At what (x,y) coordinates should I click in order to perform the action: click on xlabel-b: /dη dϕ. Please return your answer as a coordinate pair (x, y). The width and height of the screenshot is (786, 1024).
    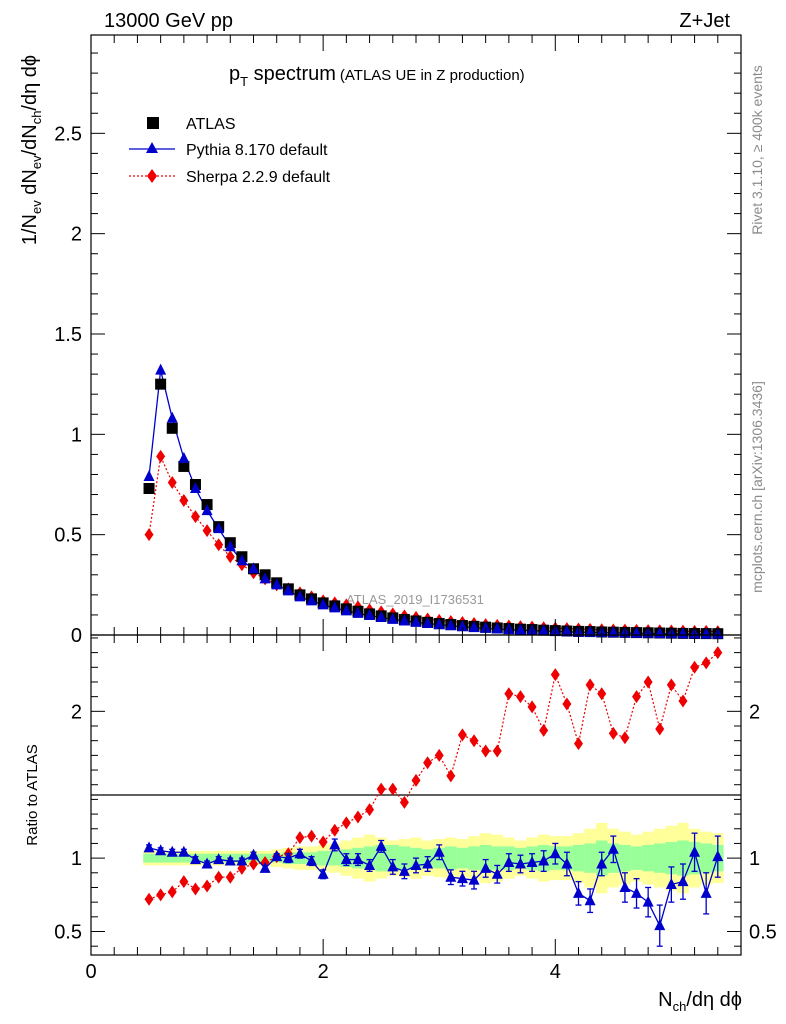
    Looking at the image, I should click on (714, 1000).